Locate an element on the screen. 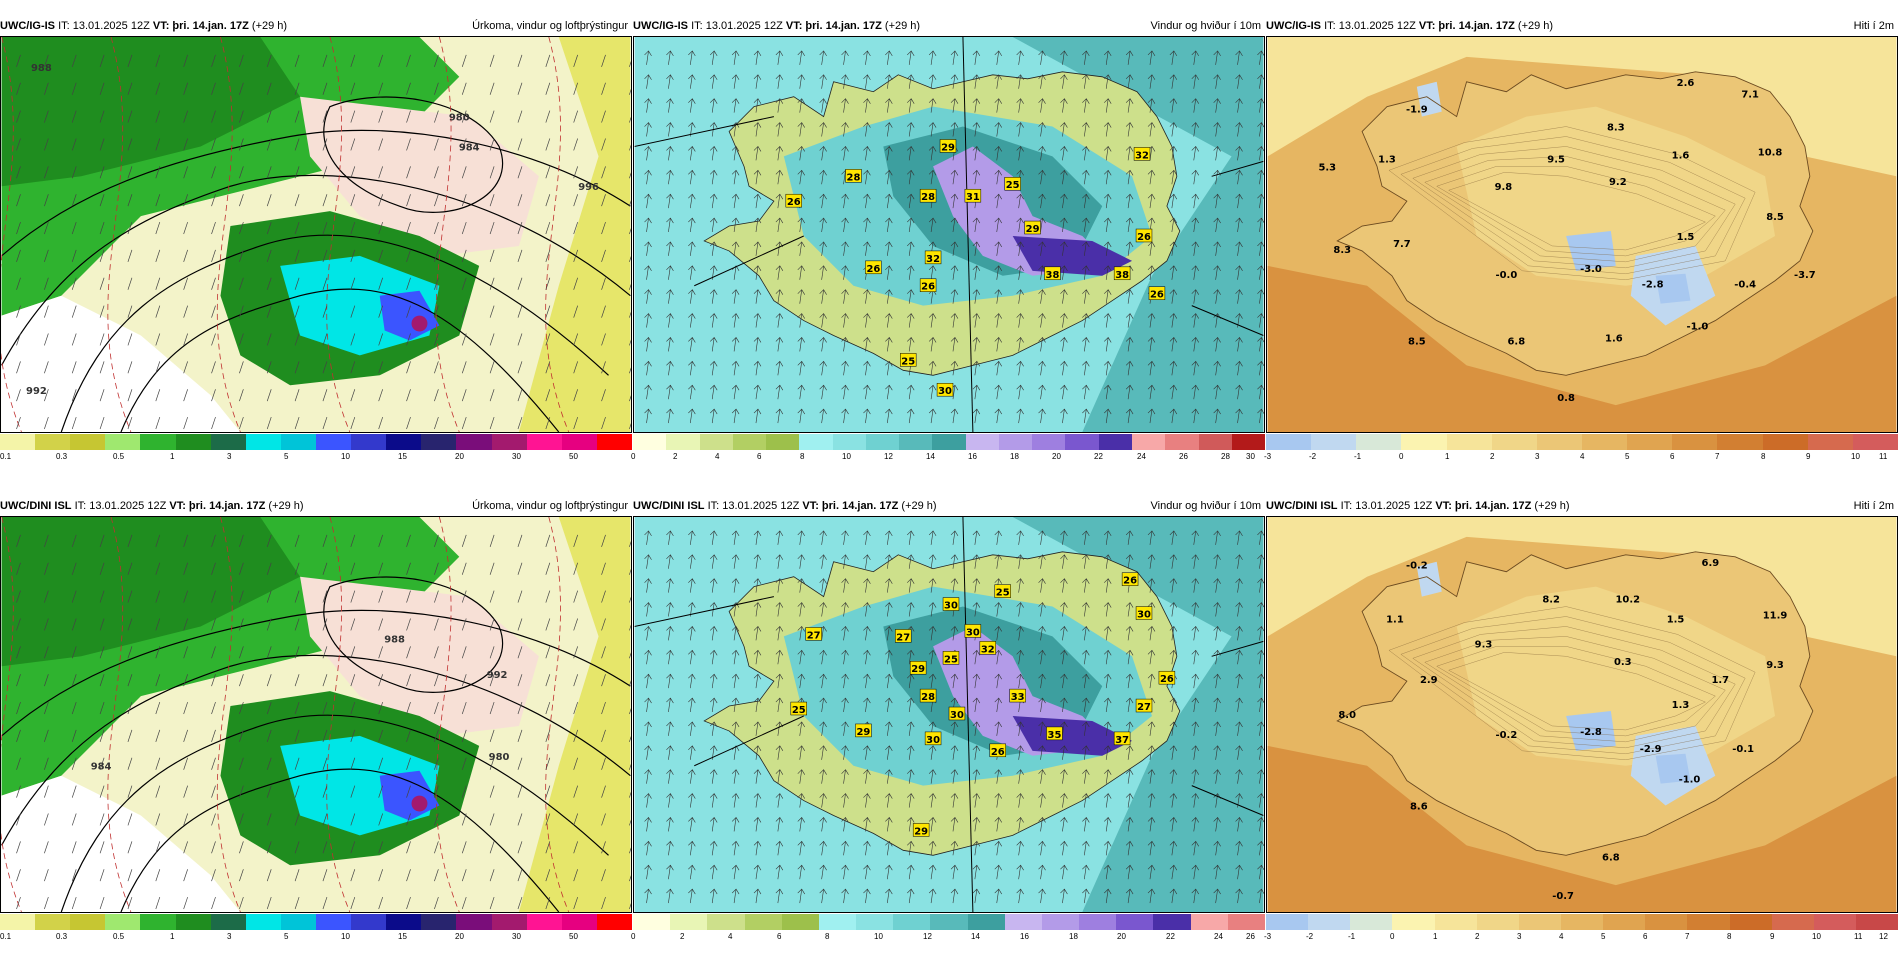  temperature-label: 1.7 is located at coordinates (1720, 680).